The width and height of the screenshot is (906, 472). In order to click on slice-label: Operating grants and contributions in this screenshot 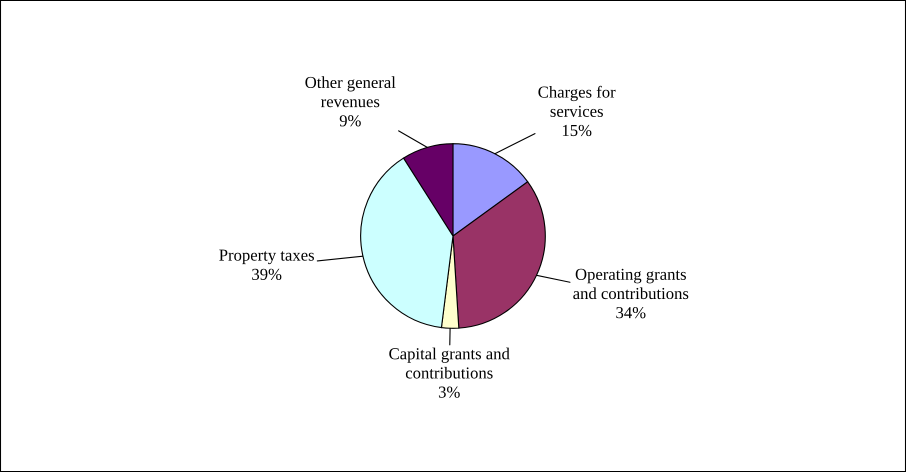, I will do `click(630, 284)`.